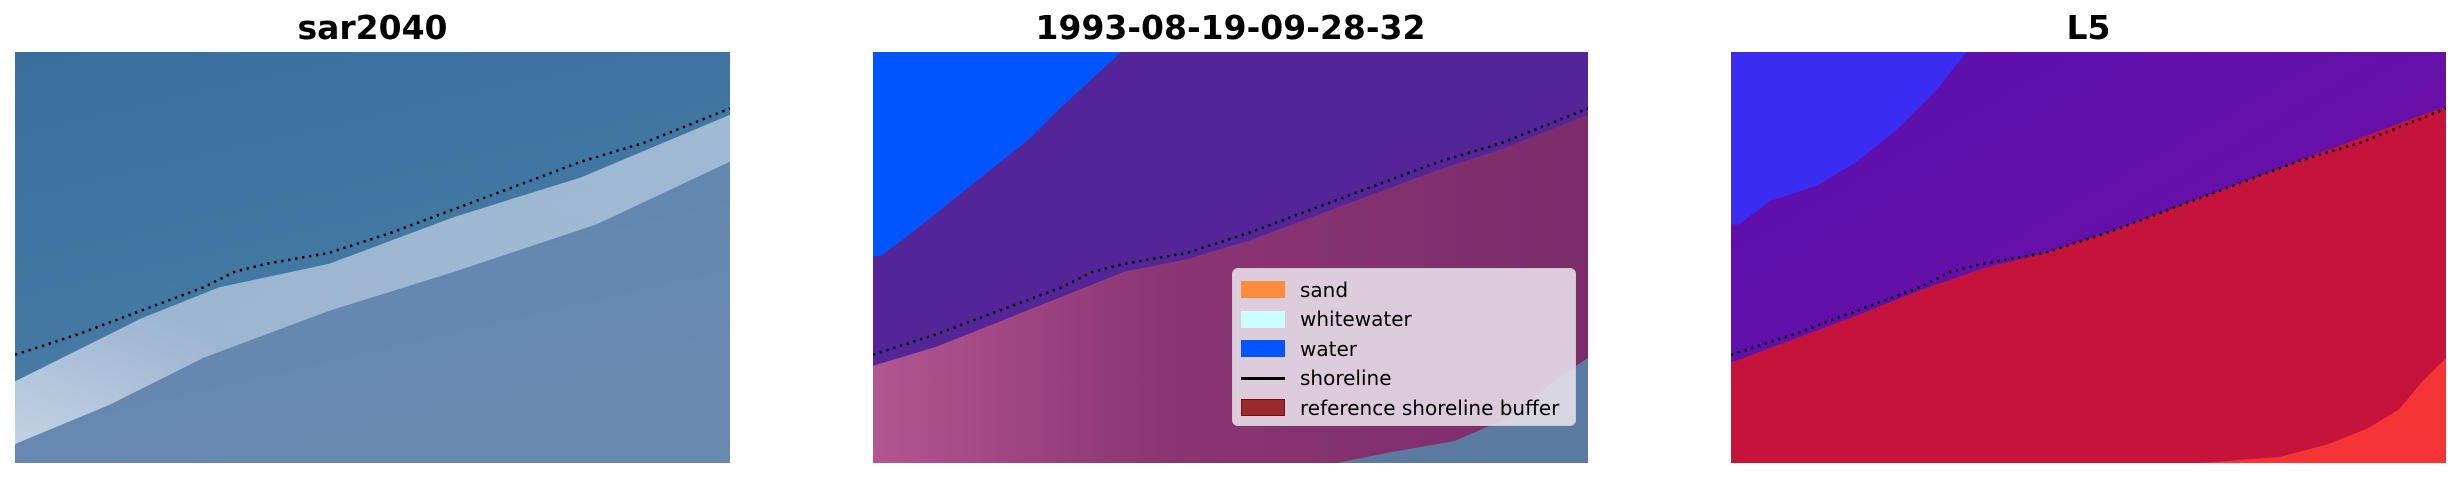  I want to click on legend-label: water, so click(1328, 348).